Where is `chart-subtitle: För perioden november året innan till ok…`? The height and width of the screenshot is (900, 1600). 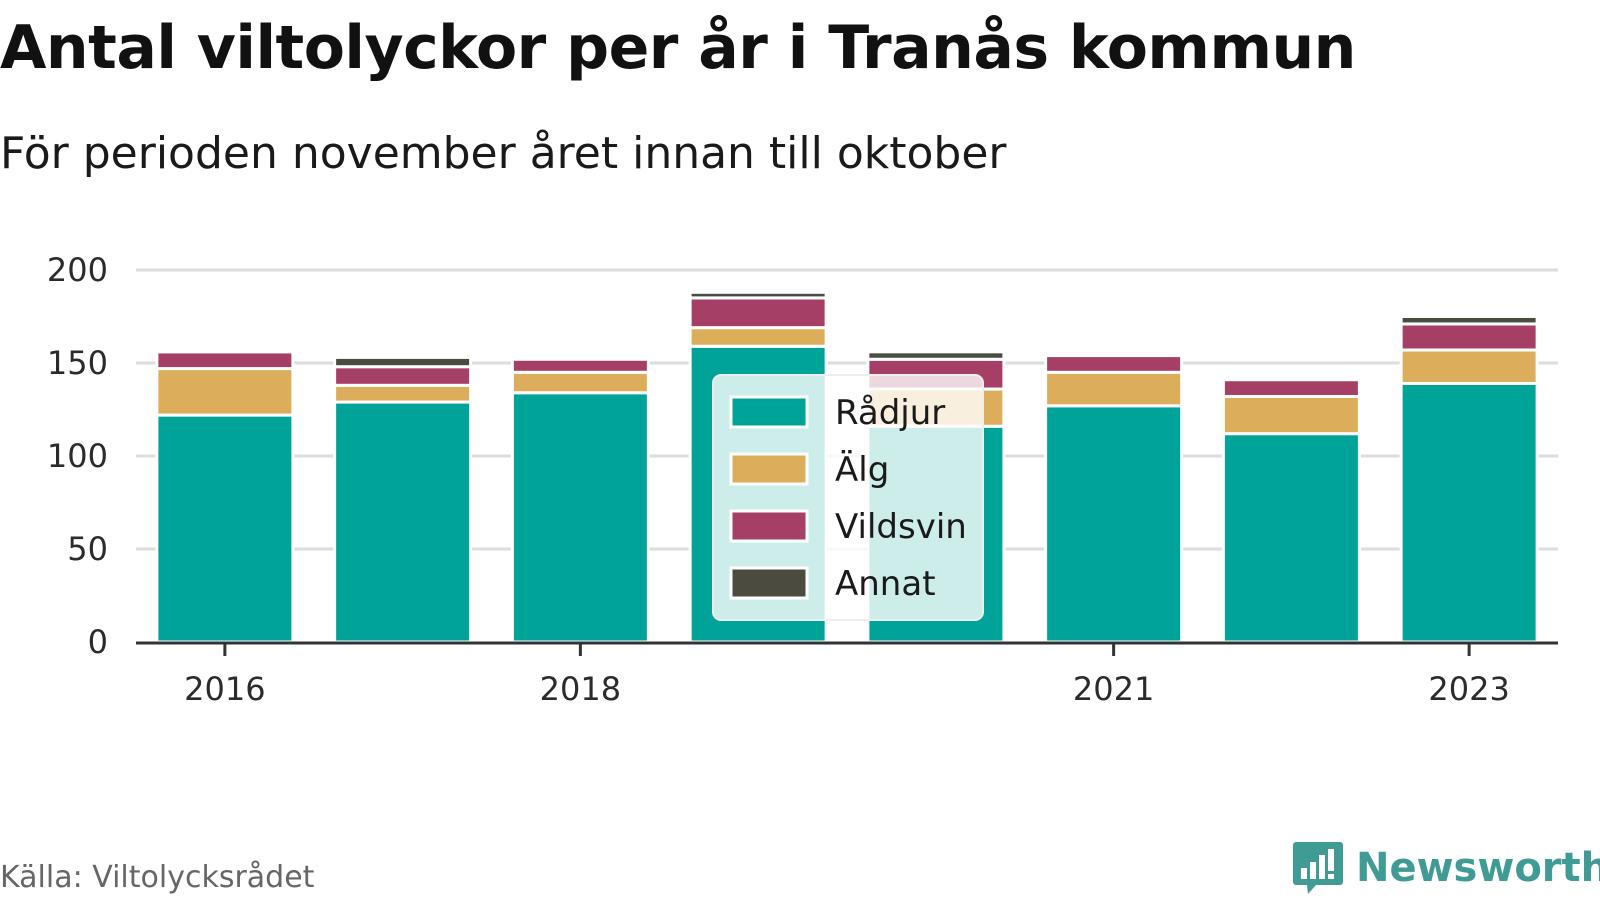
chart-subtitle: För perioden november året innan till ok… is located at coordinates (503, 153).